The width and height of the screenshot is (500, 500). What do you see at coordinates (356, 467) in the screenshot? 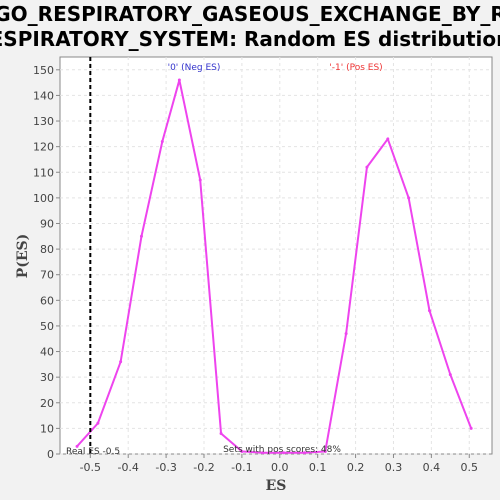
I see `x-tick-label: 0.2` at bounding box center [356, 467].